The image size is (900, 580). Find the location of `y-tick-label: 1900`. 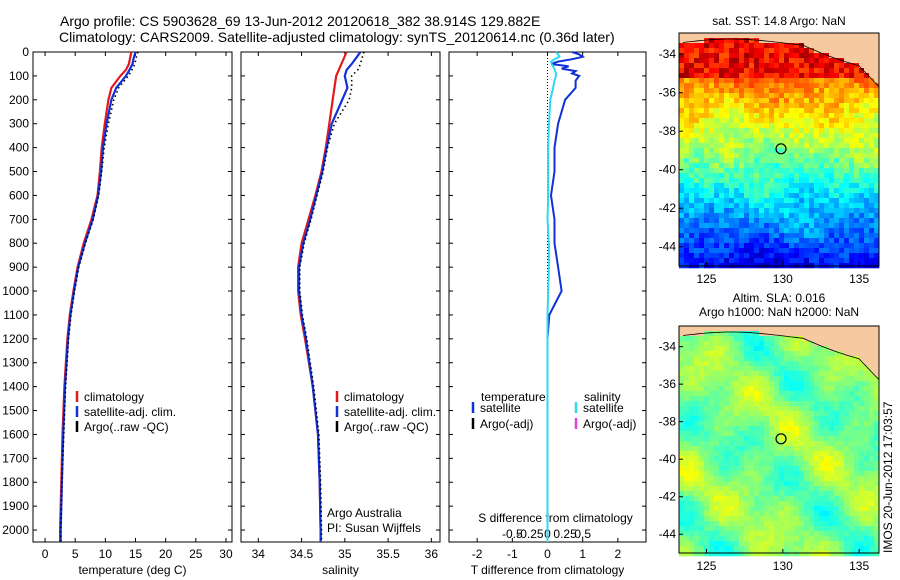

y-tick-label: 1900 is located at coordinates (15, 506).